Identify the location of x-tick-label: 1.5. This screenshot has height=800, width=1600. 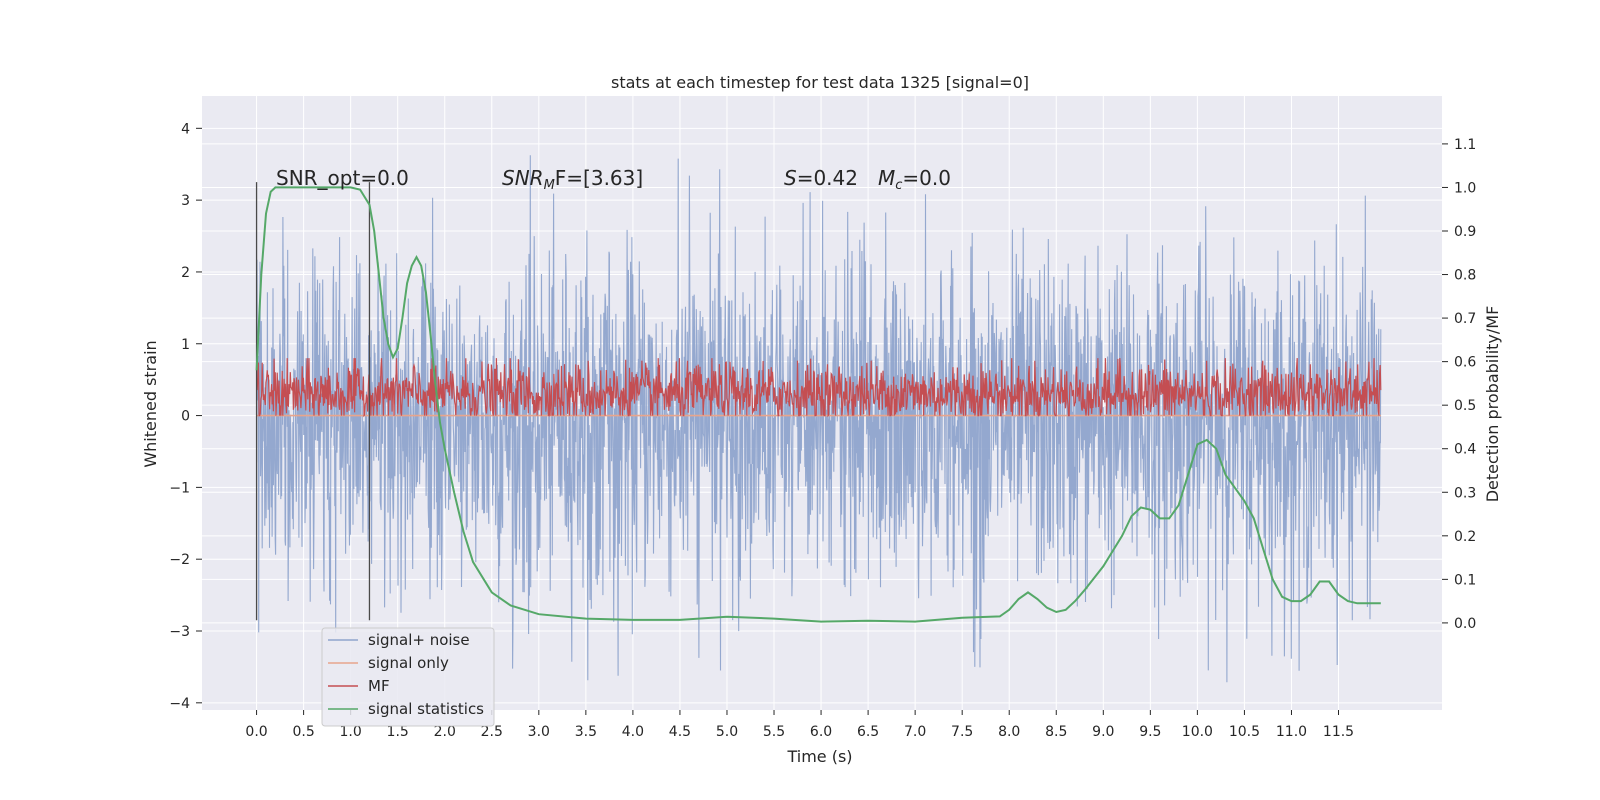
(398, 732).